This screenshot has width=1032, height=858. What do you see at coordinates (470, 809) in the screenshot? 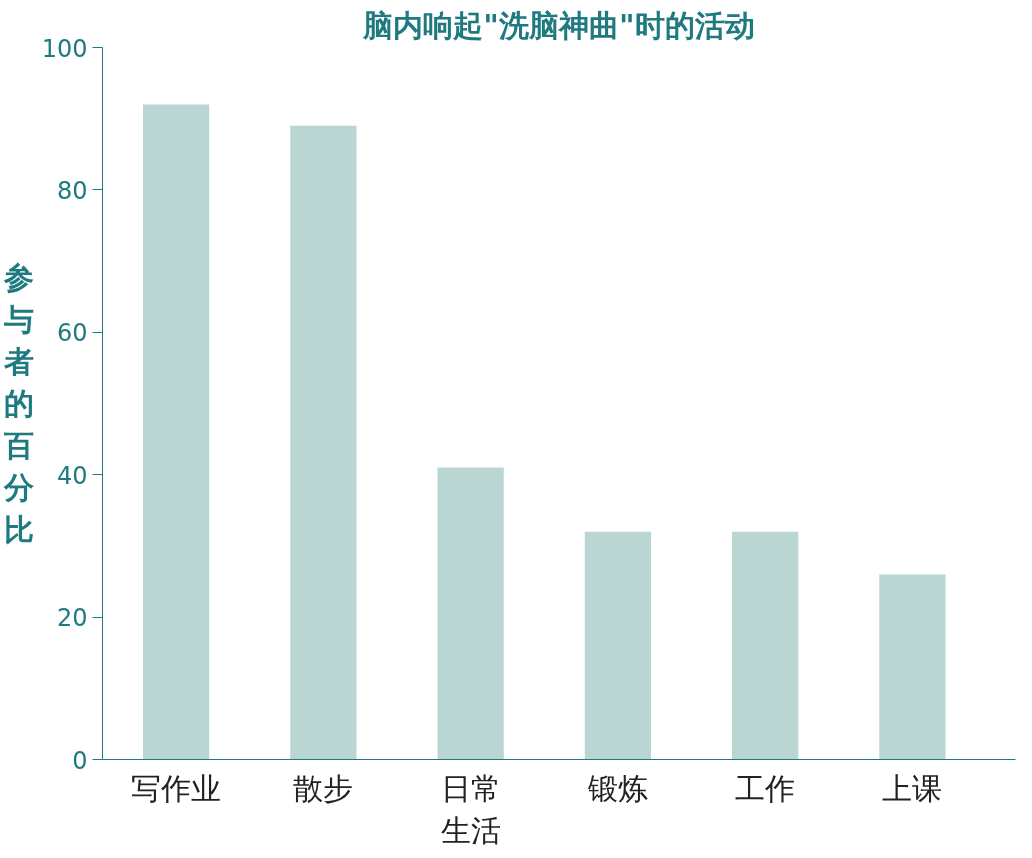
I see `x-tick-label: 日常生活` at bounding box center [470, 809].